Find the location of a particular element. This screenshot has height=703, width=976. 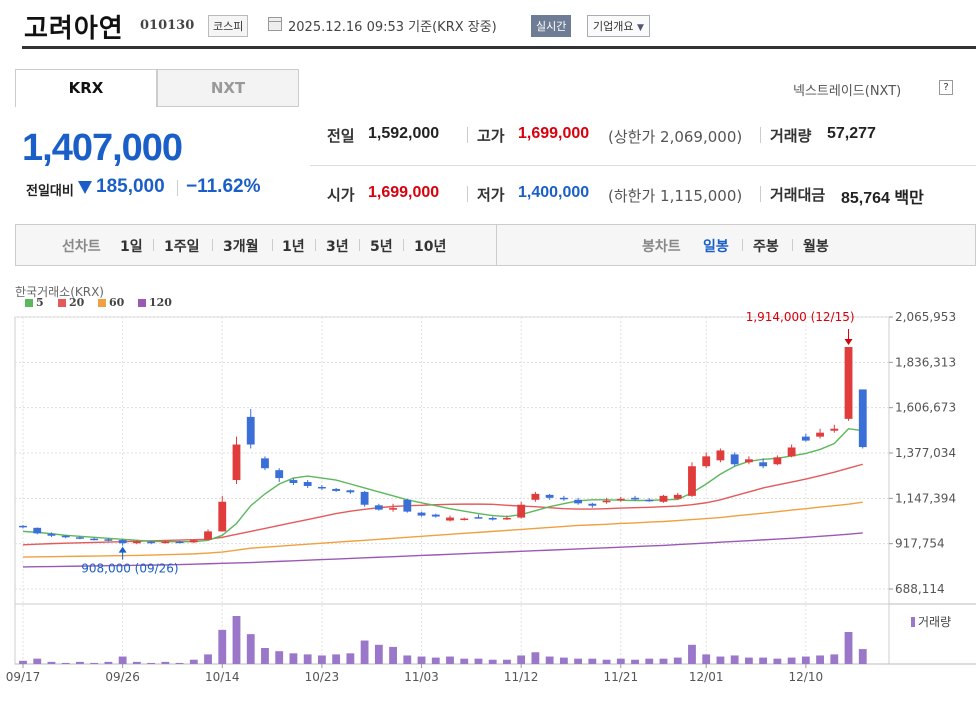

ma5-line is located at coordinates (442, 485).